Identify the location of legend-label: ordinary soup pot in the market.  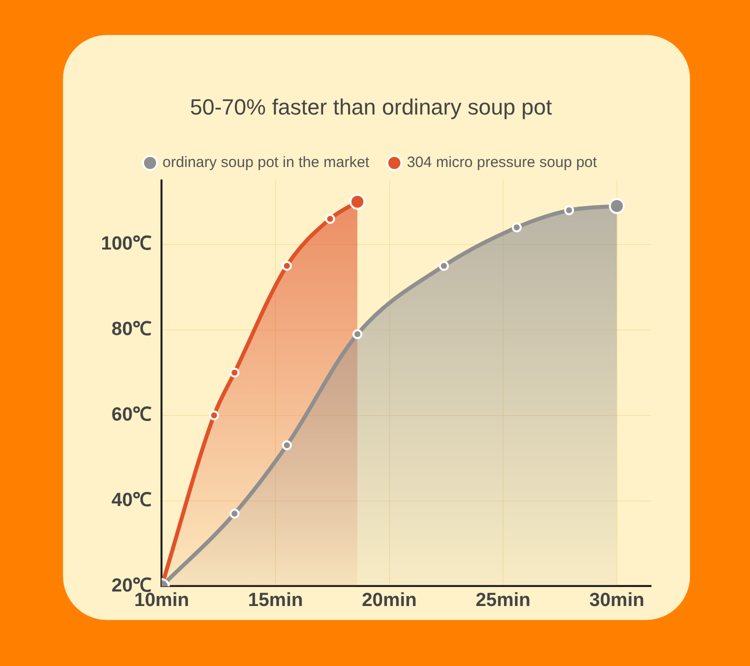
(266, 163).